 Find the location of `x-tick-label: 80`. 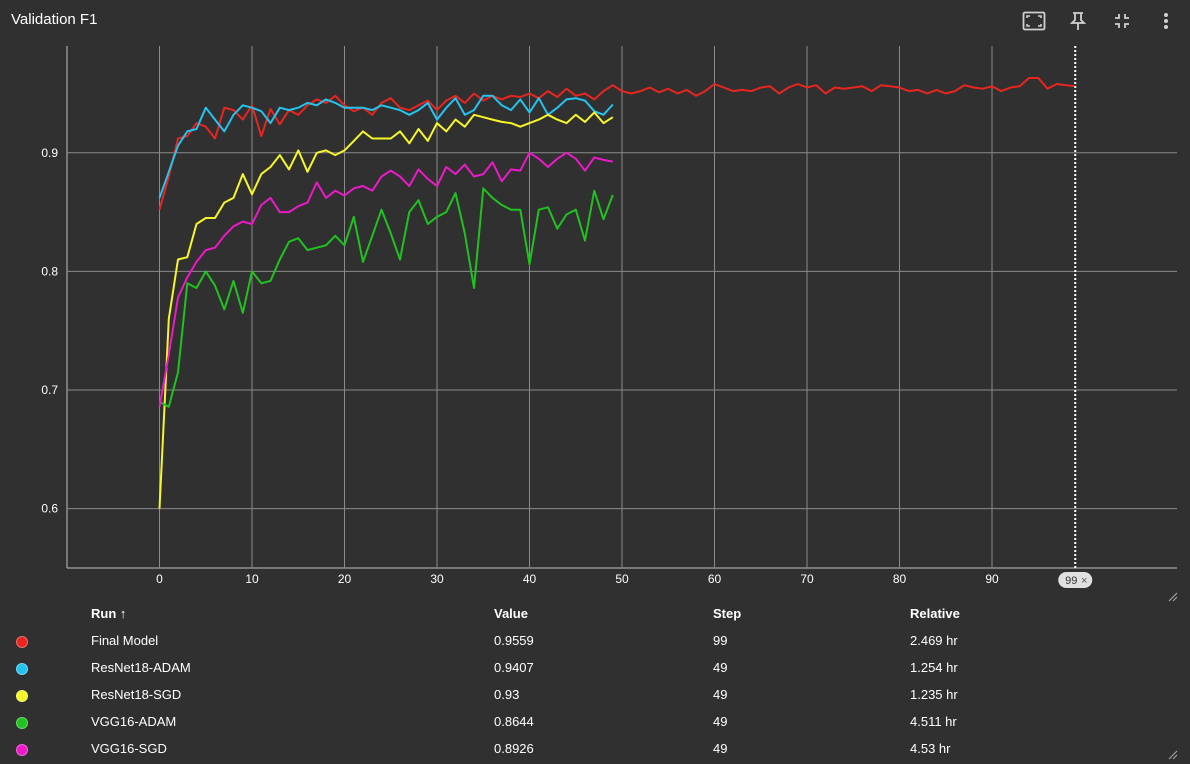

x-tick-label: 80 is located at coordinates (900, 579).